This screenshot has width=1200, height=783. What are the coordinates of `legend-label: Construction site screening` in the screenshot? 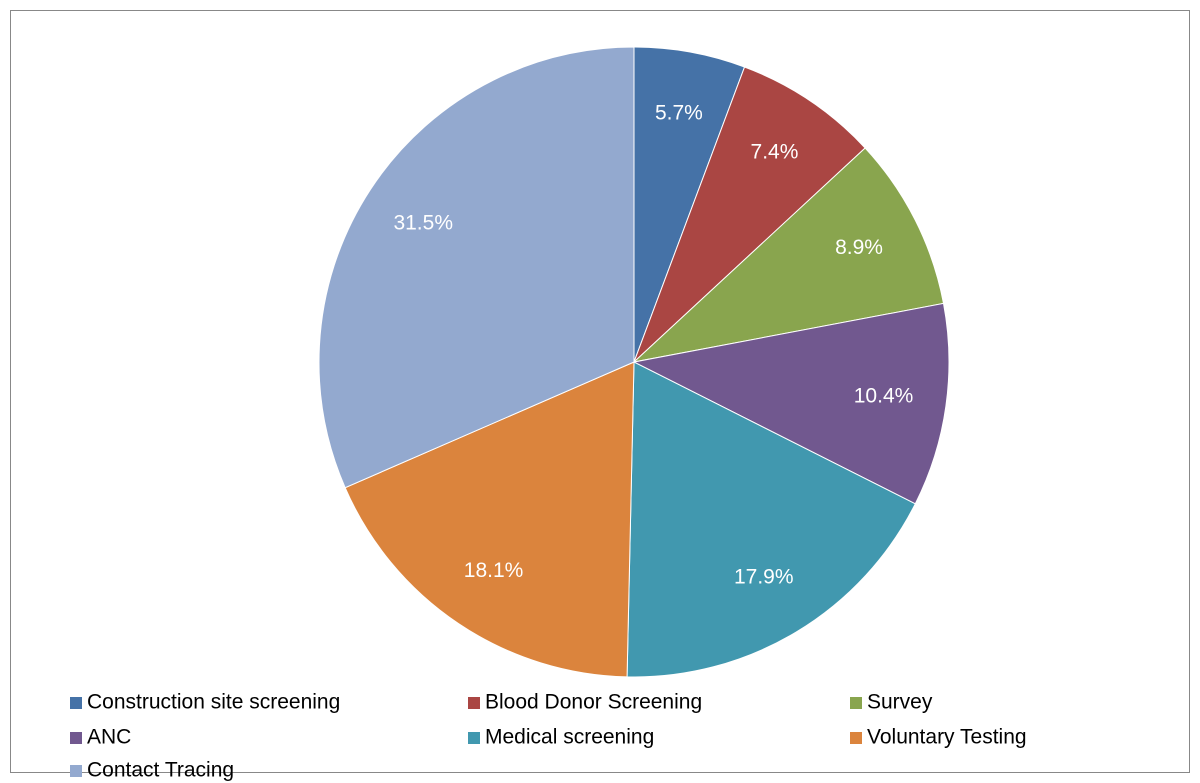 It's located at (213, 702).